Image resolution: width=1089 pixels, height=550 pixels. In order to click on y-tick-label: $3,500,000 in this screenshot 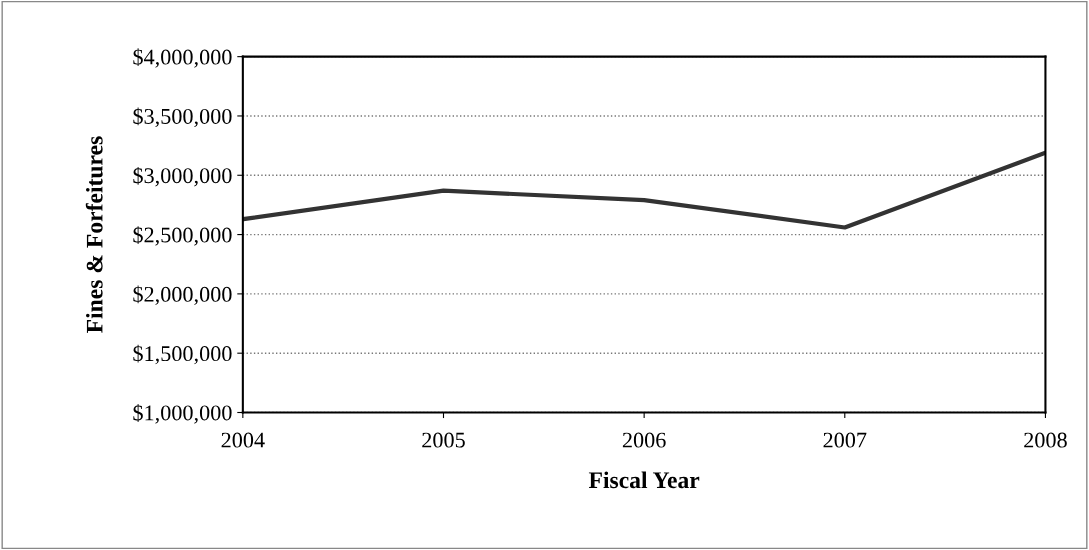, I will do `click(182, 117)`.